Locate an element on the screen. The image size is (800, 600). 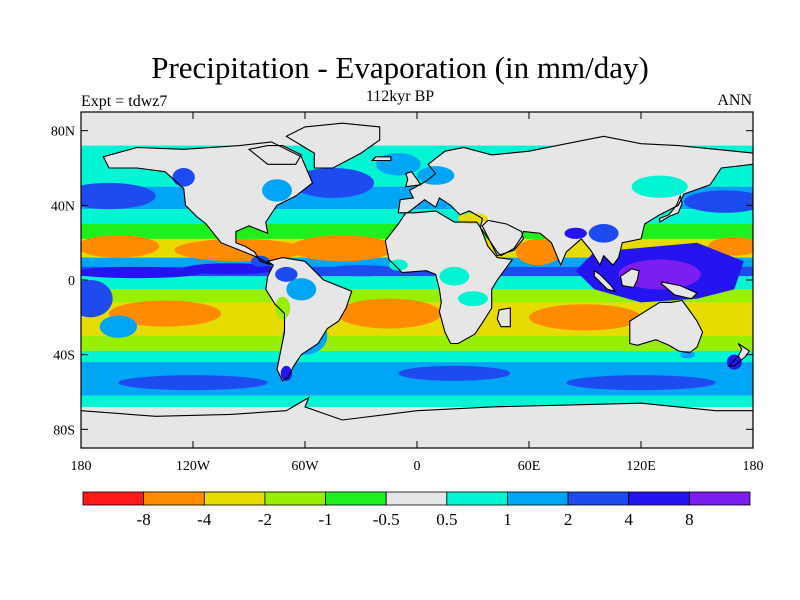
land-madagascar-coast is located at coordinates (503, 317).